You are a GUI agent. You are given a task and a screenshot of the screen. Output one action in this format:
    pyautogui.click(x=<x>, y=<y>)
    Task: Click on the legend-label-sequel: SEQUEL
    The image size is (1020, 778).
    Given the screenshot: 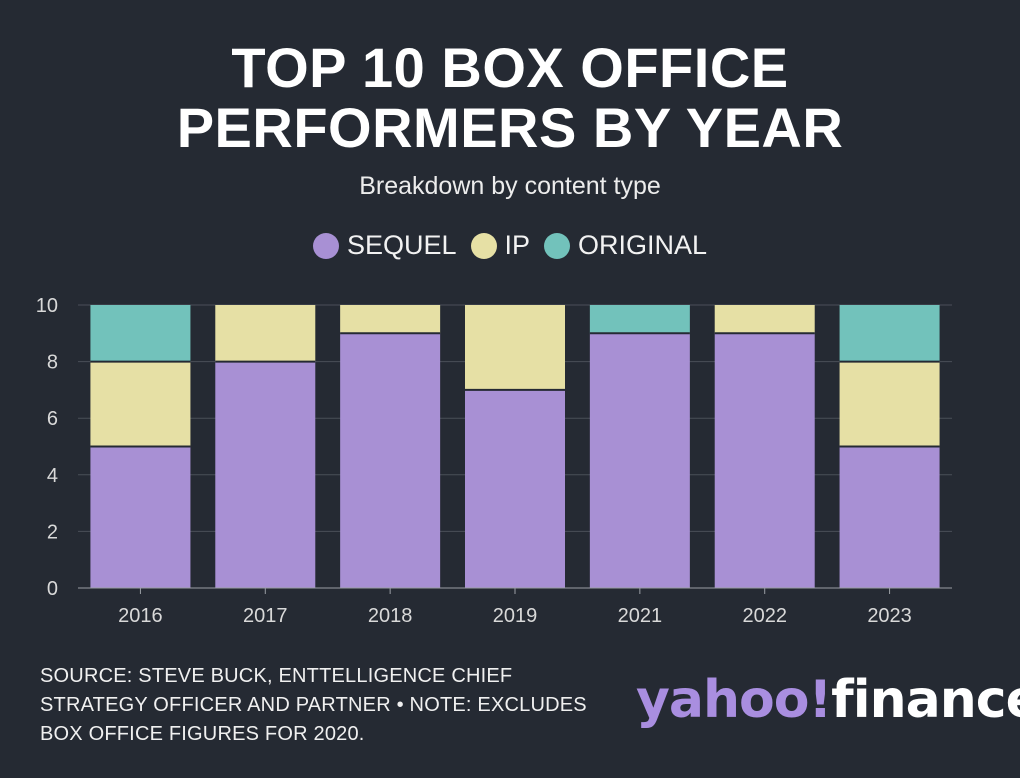 What is the action you would take?
    pyautogui.click(x=401, y=245)
    